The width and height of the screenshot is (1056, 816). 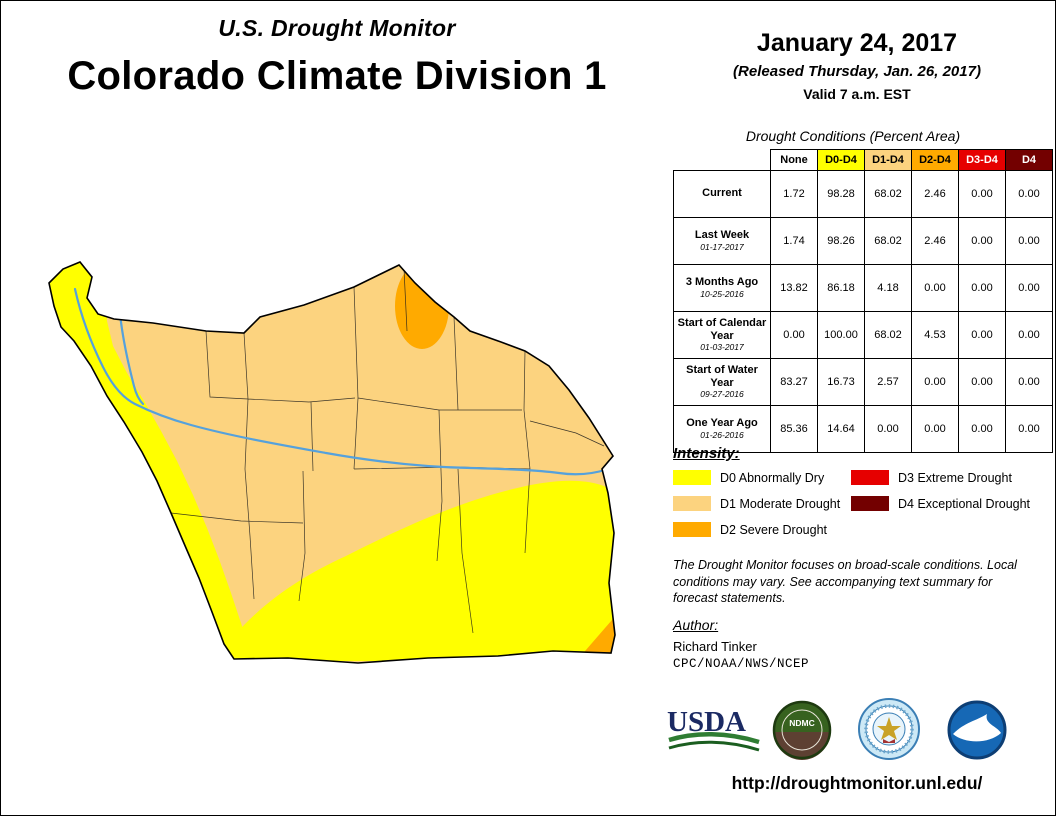 What do you see at coordinates (741, 664) in the screenshot?
I see `author-organization: CPC/NOAA/NWS/NCEP` at bounding box center [741, 664].